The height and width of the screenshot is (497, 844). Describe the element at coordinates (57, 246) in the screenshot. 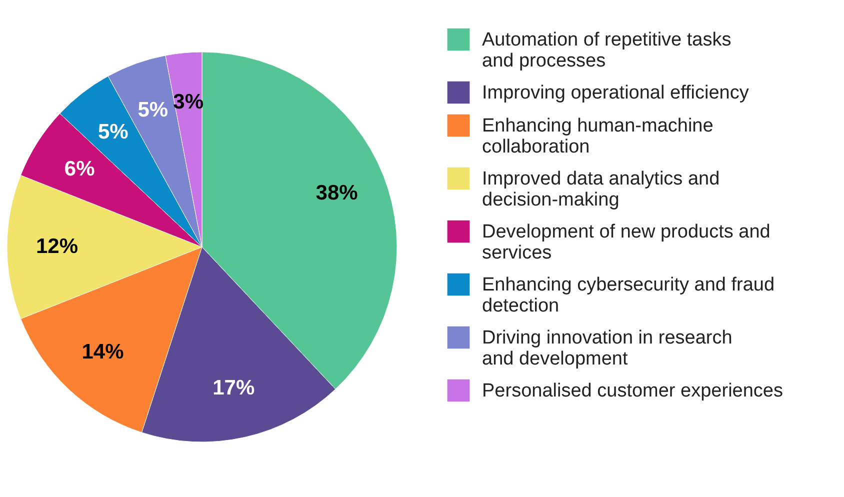

I see `data-label: 12%` at that location.